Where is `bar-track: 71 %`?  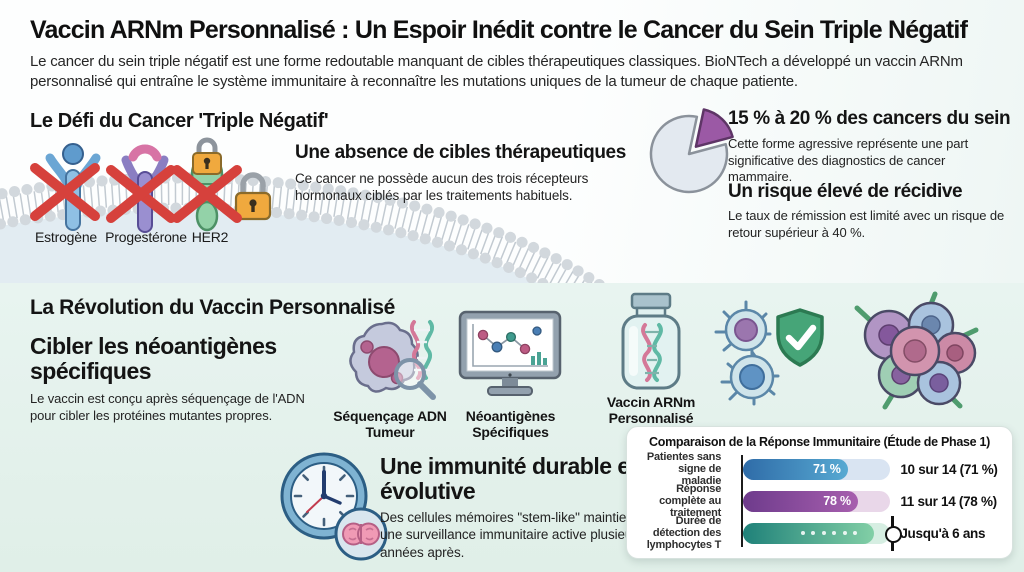
bar-track: 71 % is located at coordinates (817, 469).